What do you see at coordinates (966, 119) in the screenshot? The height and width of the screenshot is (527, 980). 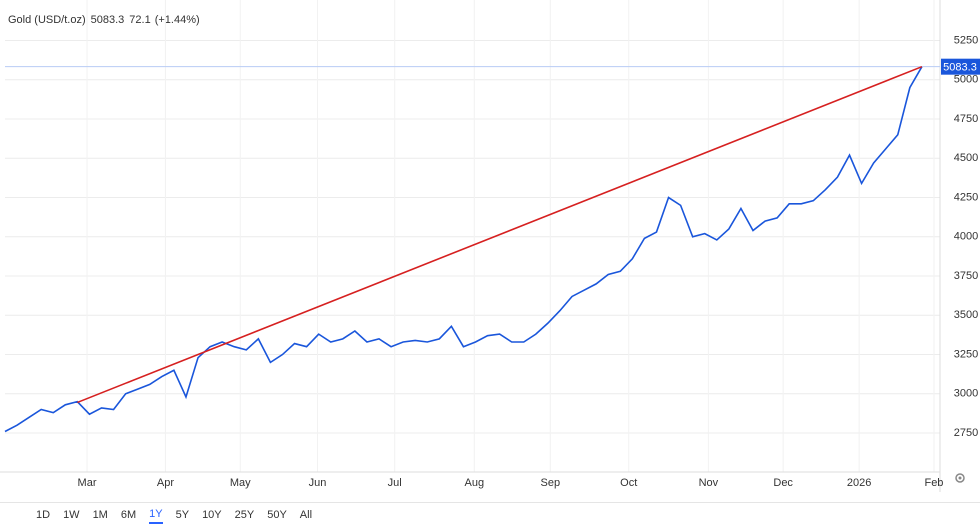 I see `y-tick-label: 4750` at bounding box center [966, 119].